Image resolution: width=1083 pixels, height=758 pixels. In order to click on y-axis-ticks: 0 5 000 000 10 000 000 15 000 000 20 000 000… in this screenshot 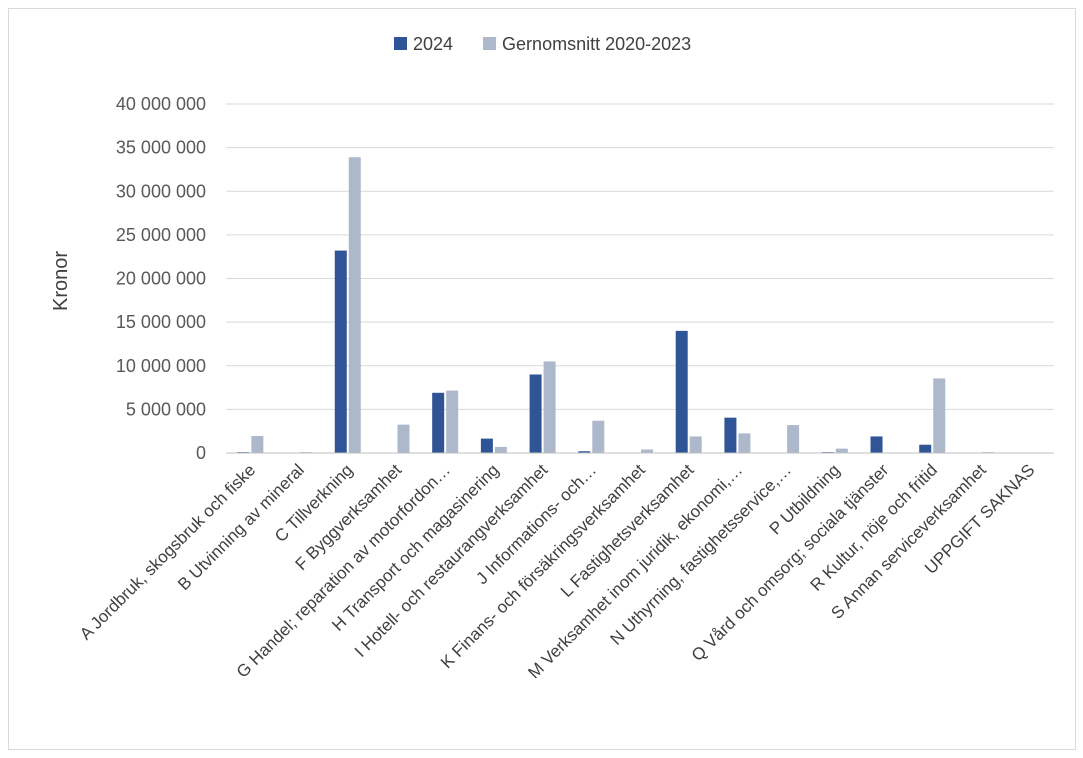, I will do `click(161, 278)`.